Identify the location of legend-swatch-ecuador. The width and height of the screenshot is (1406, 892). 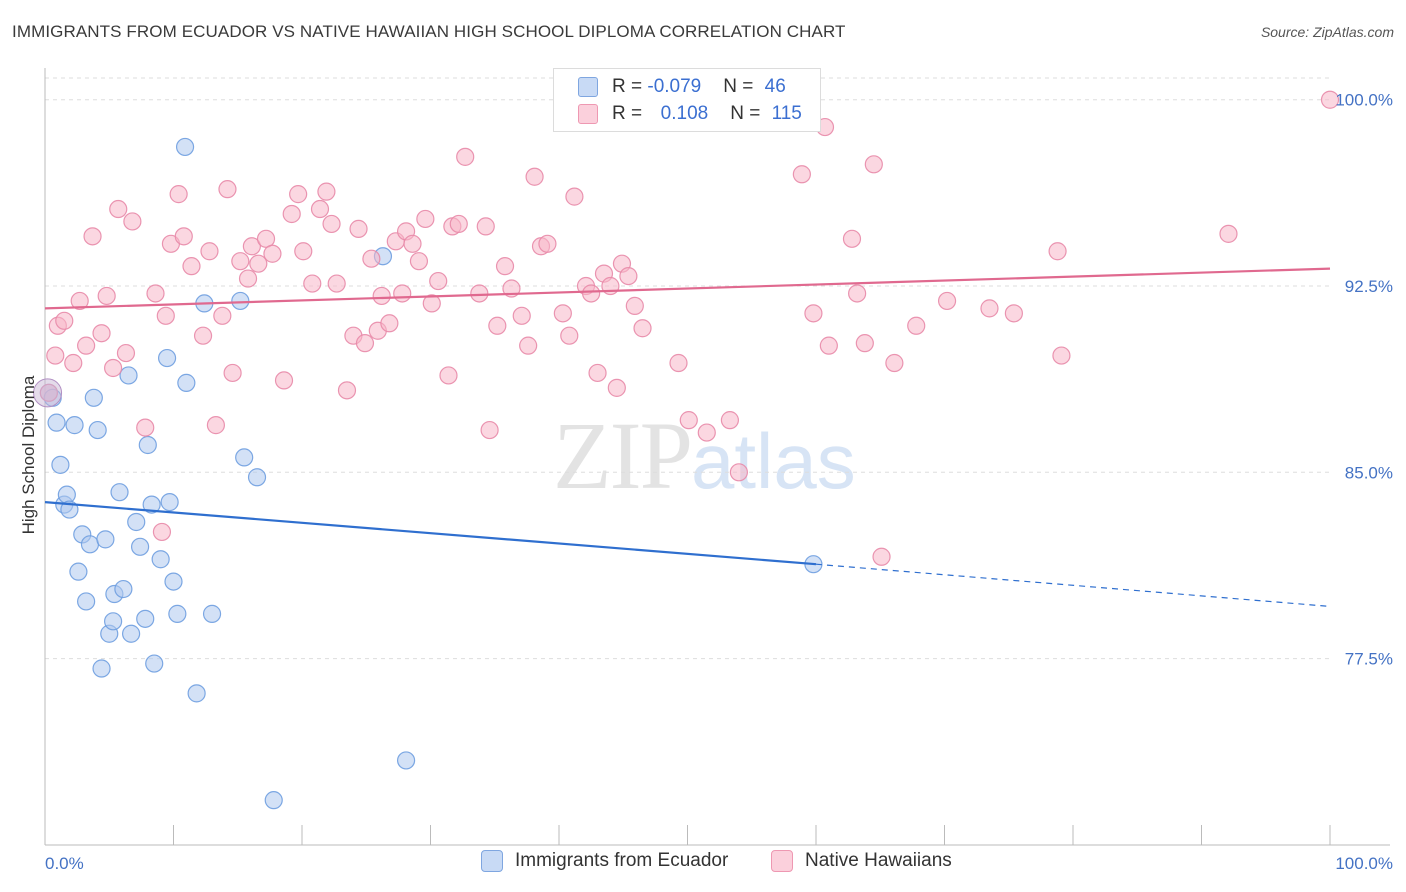
(492, 861).